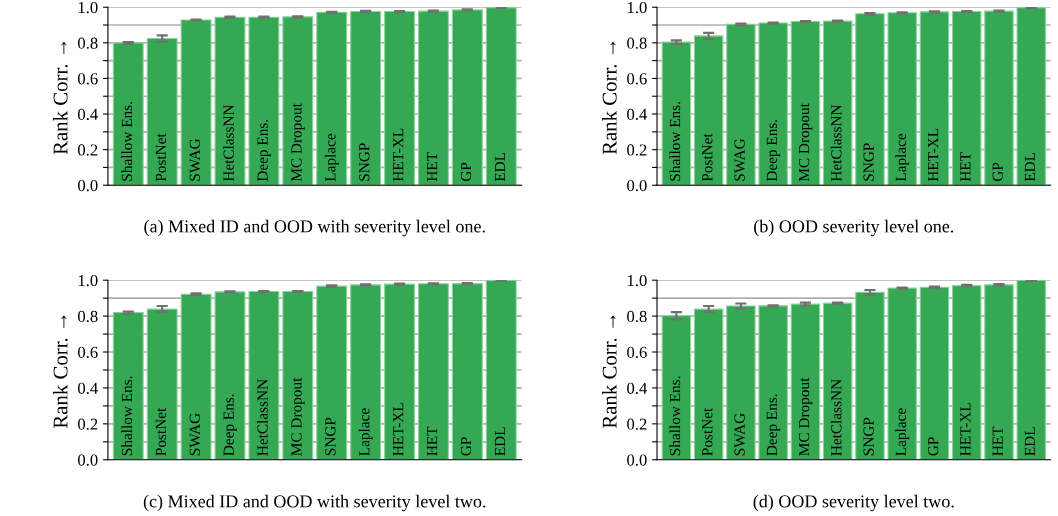  Describe the element at coordinates (314, 228) in the screenshot. I see `text: (a) Mixed ID and OOD with severity level one.` at that location.